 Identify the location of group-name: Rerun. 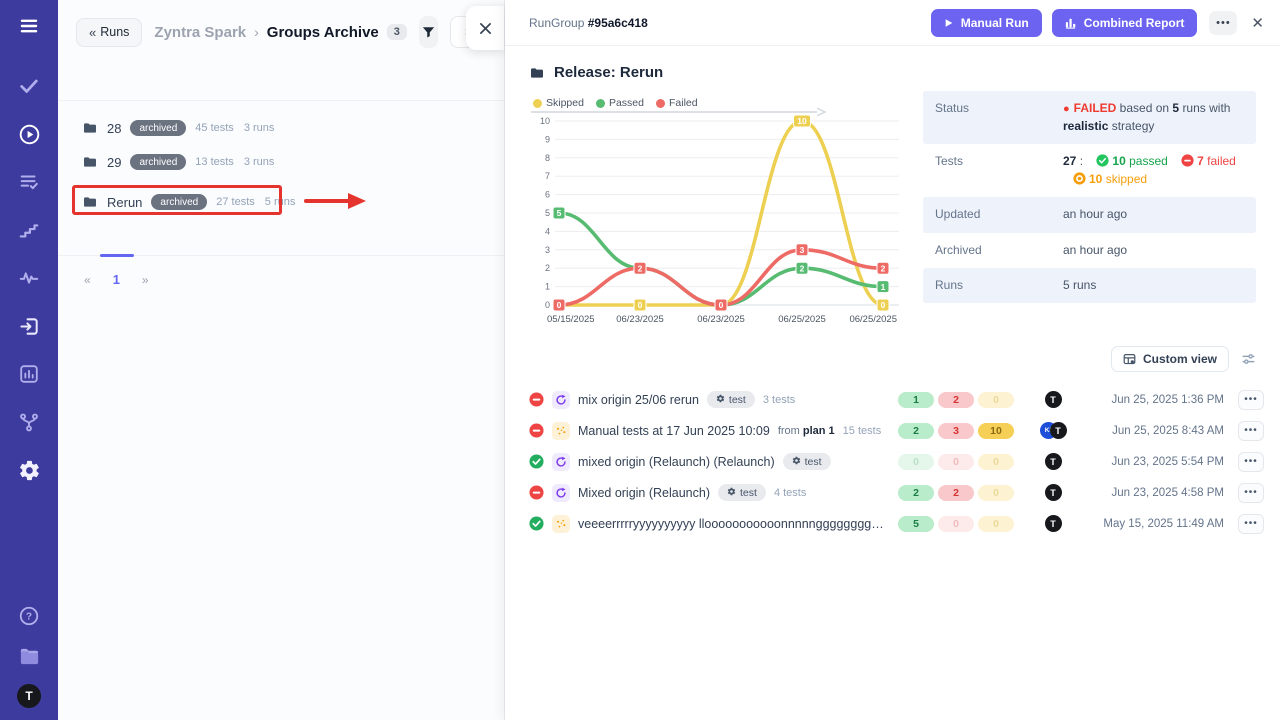
(125, 202).